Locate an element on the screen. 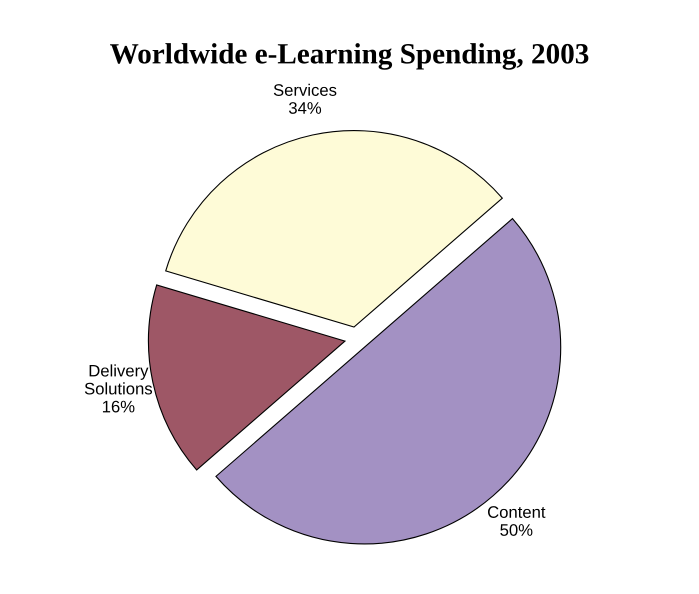  slice-label: Delivery Solutions is located at coordinates (118, 379).